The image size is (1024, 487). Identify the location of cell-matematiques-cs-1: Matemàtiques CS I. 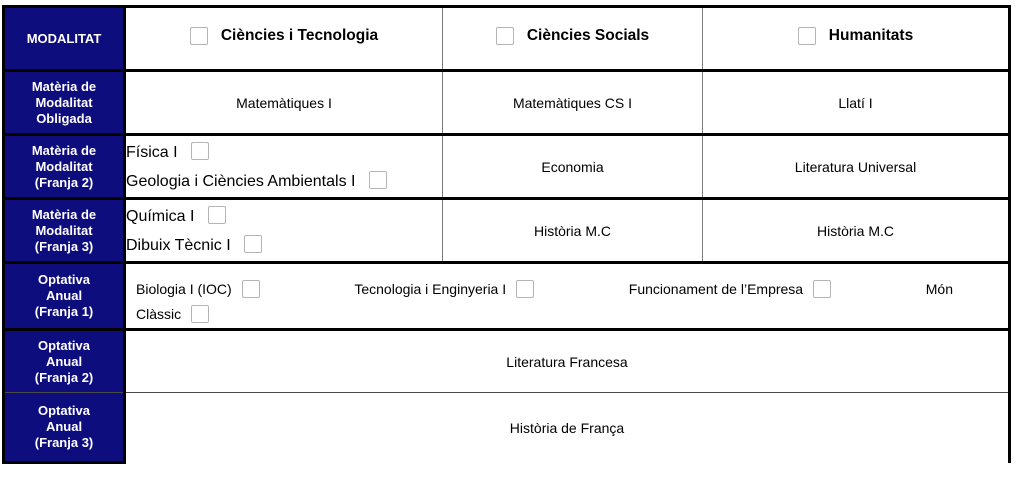
(572, 102).